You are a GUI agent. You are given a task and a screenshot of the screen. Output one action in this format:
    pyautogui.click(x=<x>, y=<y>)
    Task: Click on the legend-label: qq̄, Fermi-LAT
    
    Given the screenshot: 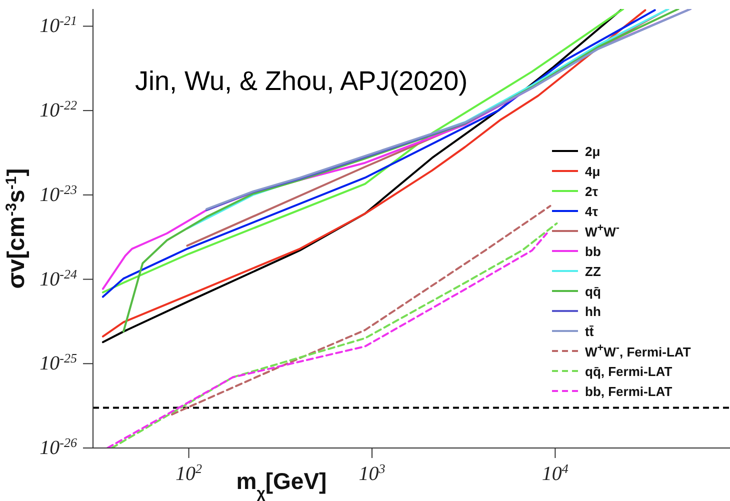 What is the action you would take?
    pyautogui.click(x=628, y=371)
    